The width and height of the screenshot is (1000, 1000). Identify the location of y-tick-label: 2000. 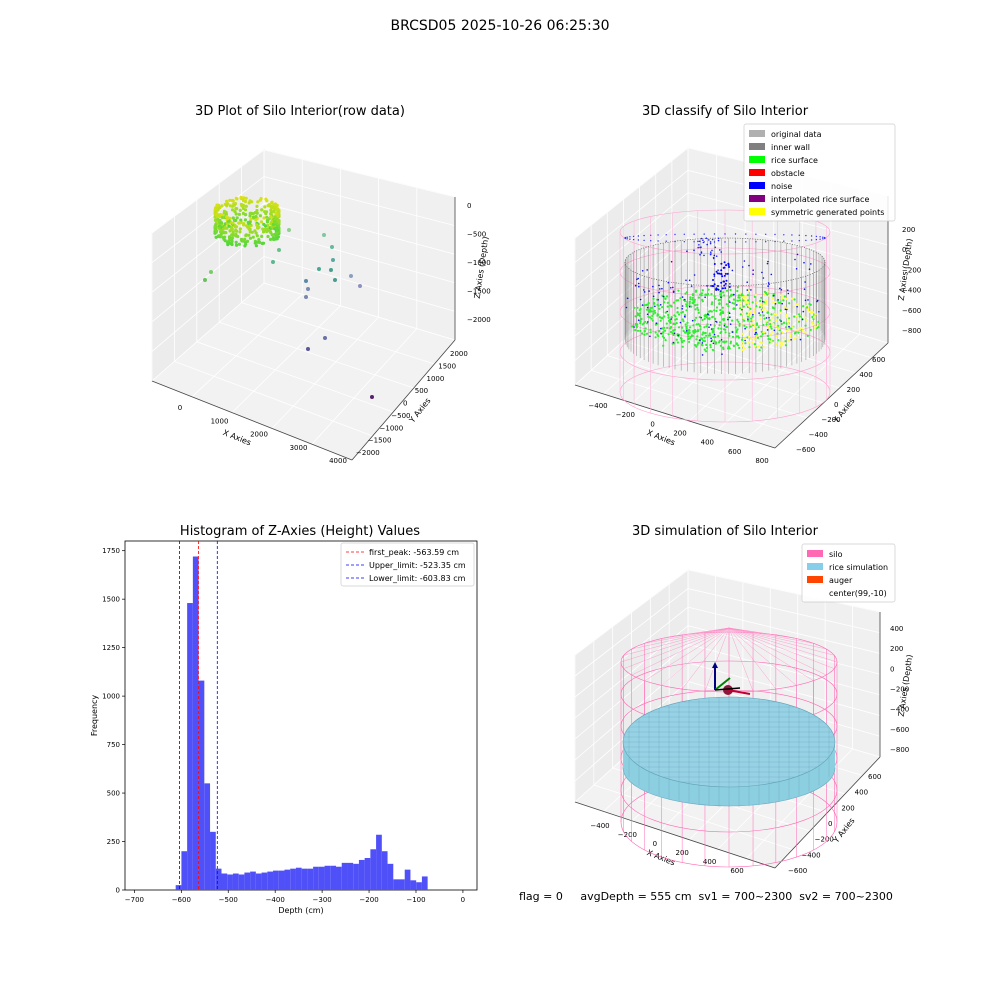
(459, 354).